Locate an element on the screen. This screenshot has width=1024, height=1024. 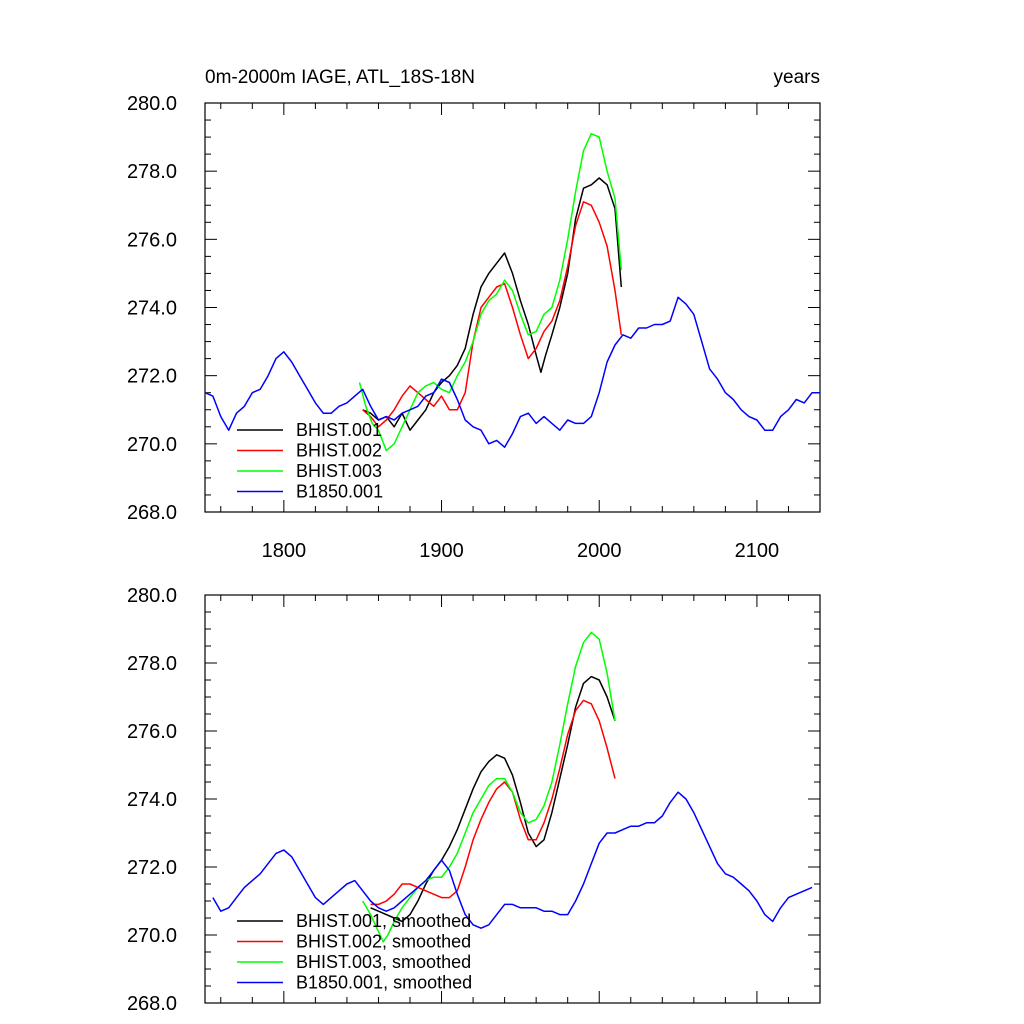
x-tick-label: 1800 is located at coordinates (284, 551).